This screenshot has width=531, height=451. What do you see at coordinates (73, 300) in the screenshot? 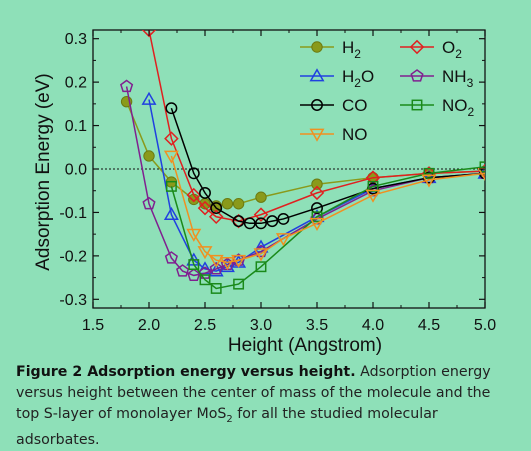
I see `y-tick-label: -0.3` at bounding box center [73, 300].